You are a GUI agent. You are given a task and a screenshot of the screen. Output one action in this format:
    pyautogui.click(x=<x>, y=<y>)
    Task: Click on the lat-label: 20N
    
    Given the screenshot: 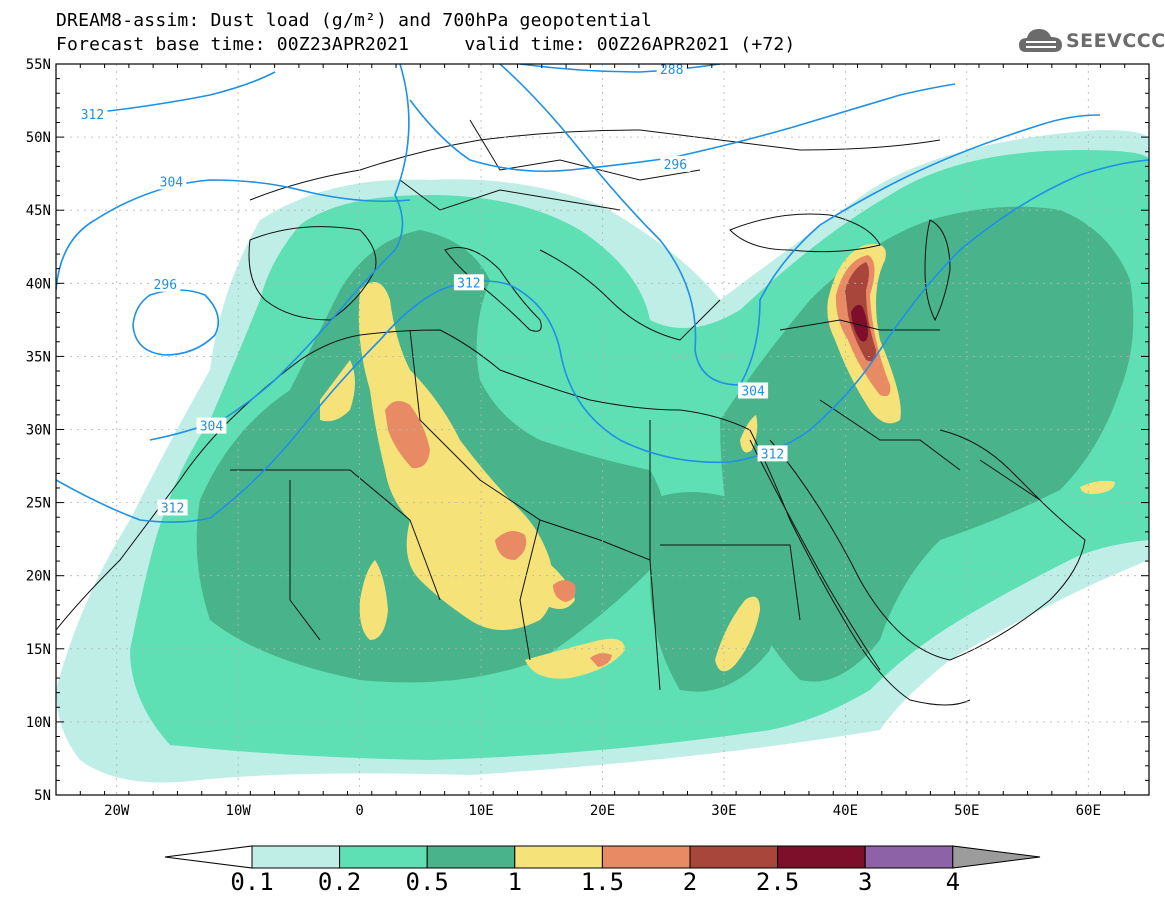 What is the action you would take?
    pyautogui.click(x=38, y=577)
    